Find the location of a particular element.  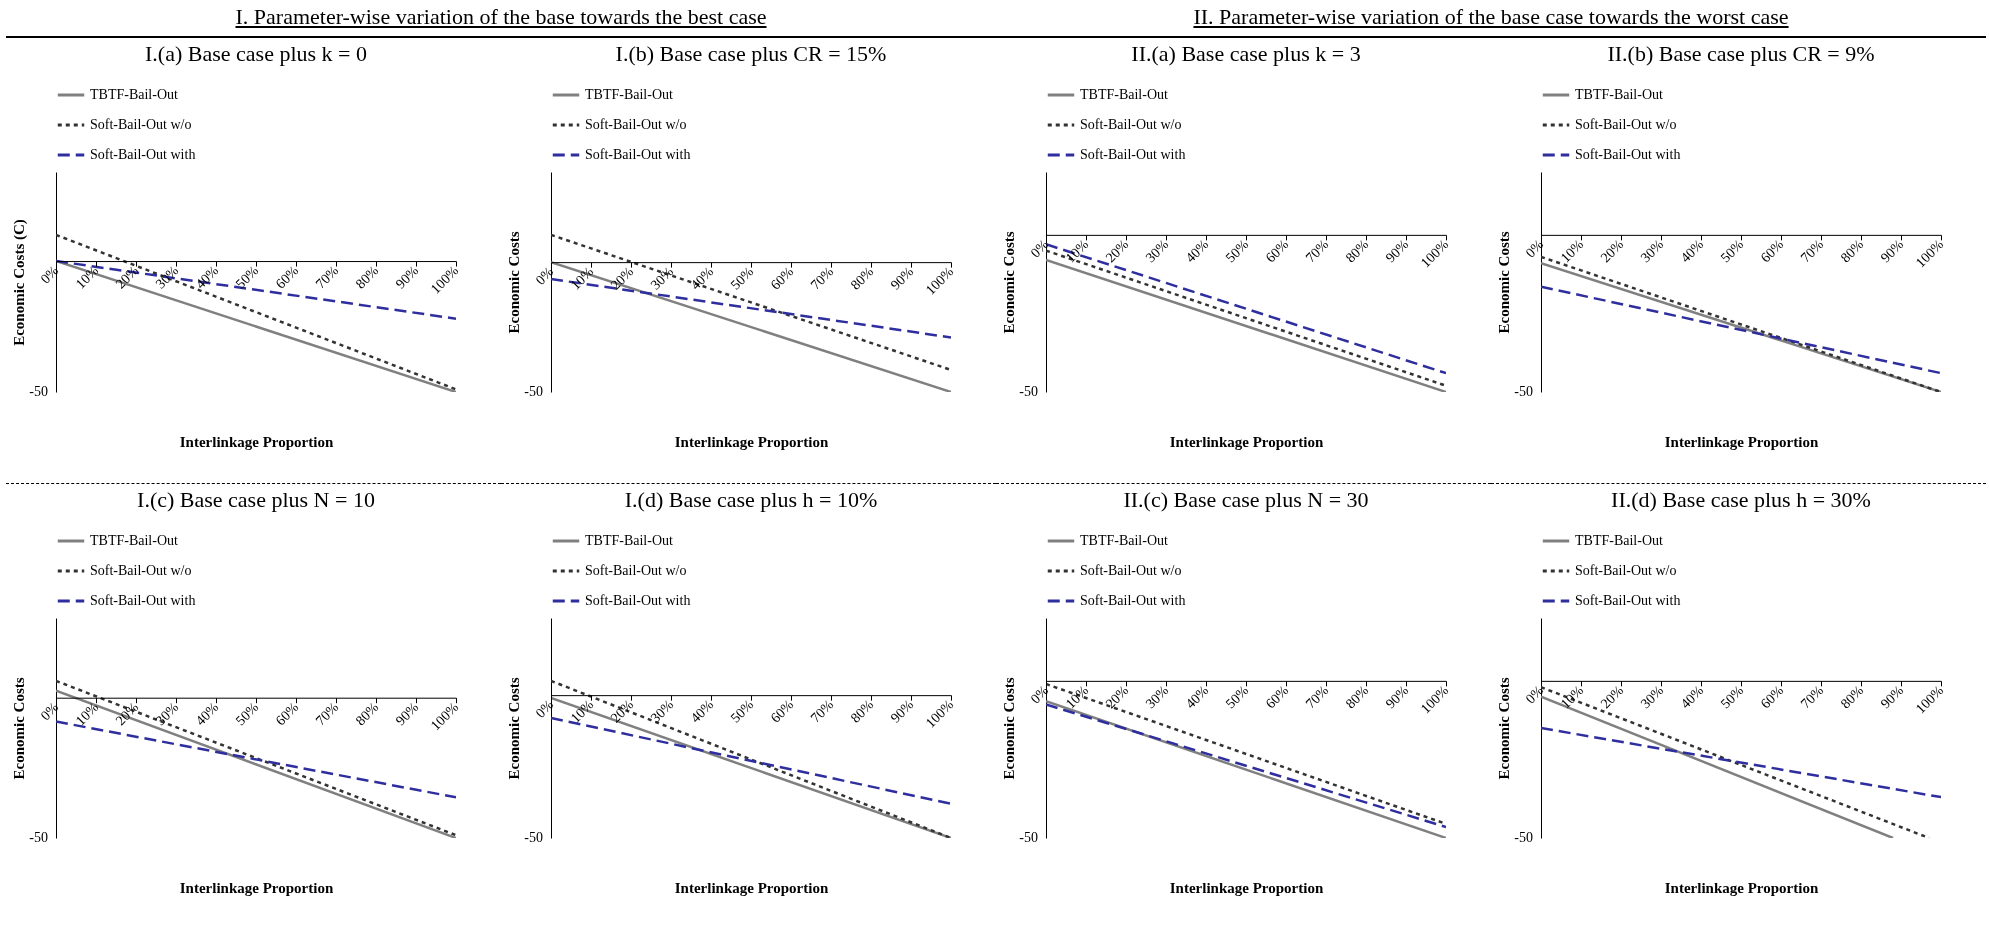

chart-title: I.(b) Base case plus CR = 15% is located at coordinates (751, 53).